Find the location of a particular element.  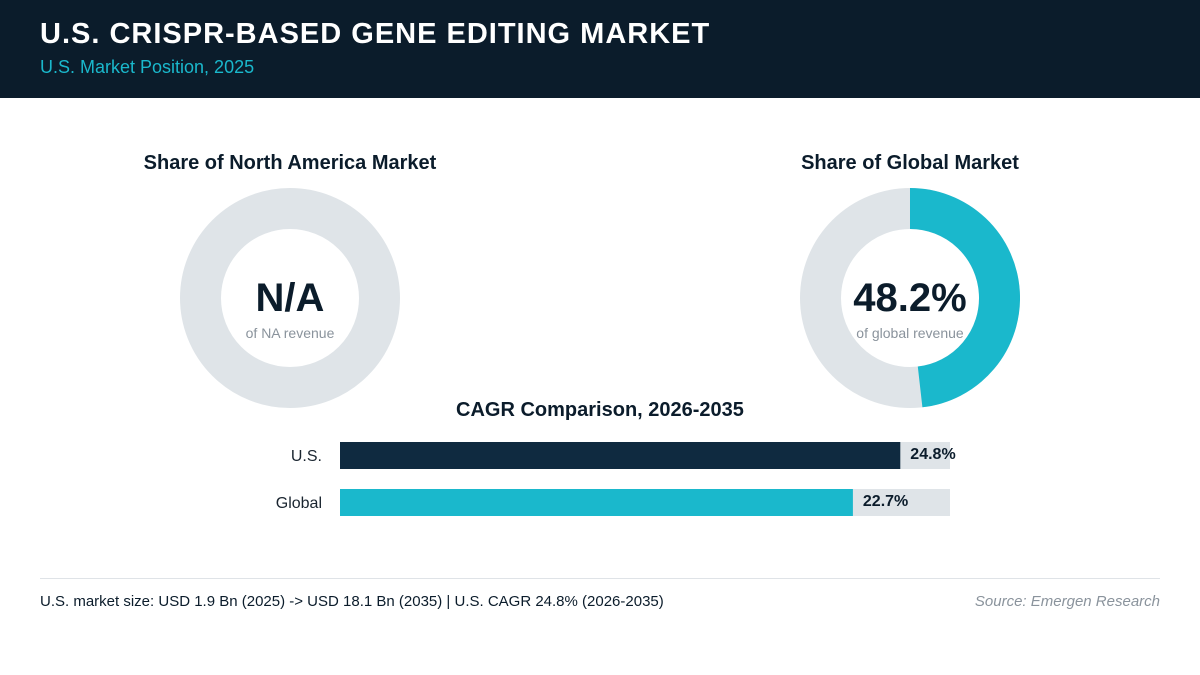

na-share-title: Share of North America Market is located at coordinates (290, 163).